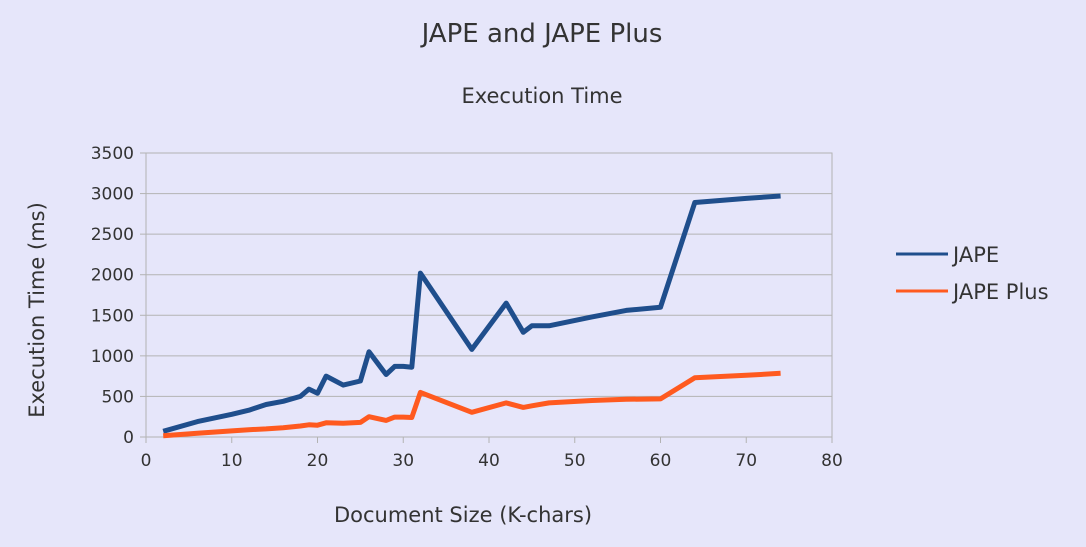  I want to click on x-axis-label: Document Size (K-chars), so click(463, 515).